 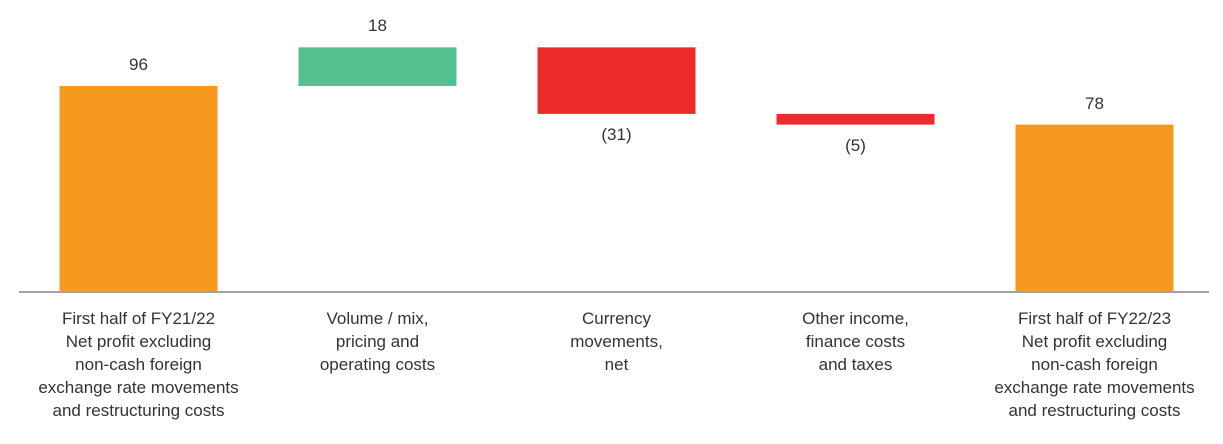 What do you see at coordinates (855, 145) in the screenshot?
I see `value-label: (5)` at bounding box center [855, 145].